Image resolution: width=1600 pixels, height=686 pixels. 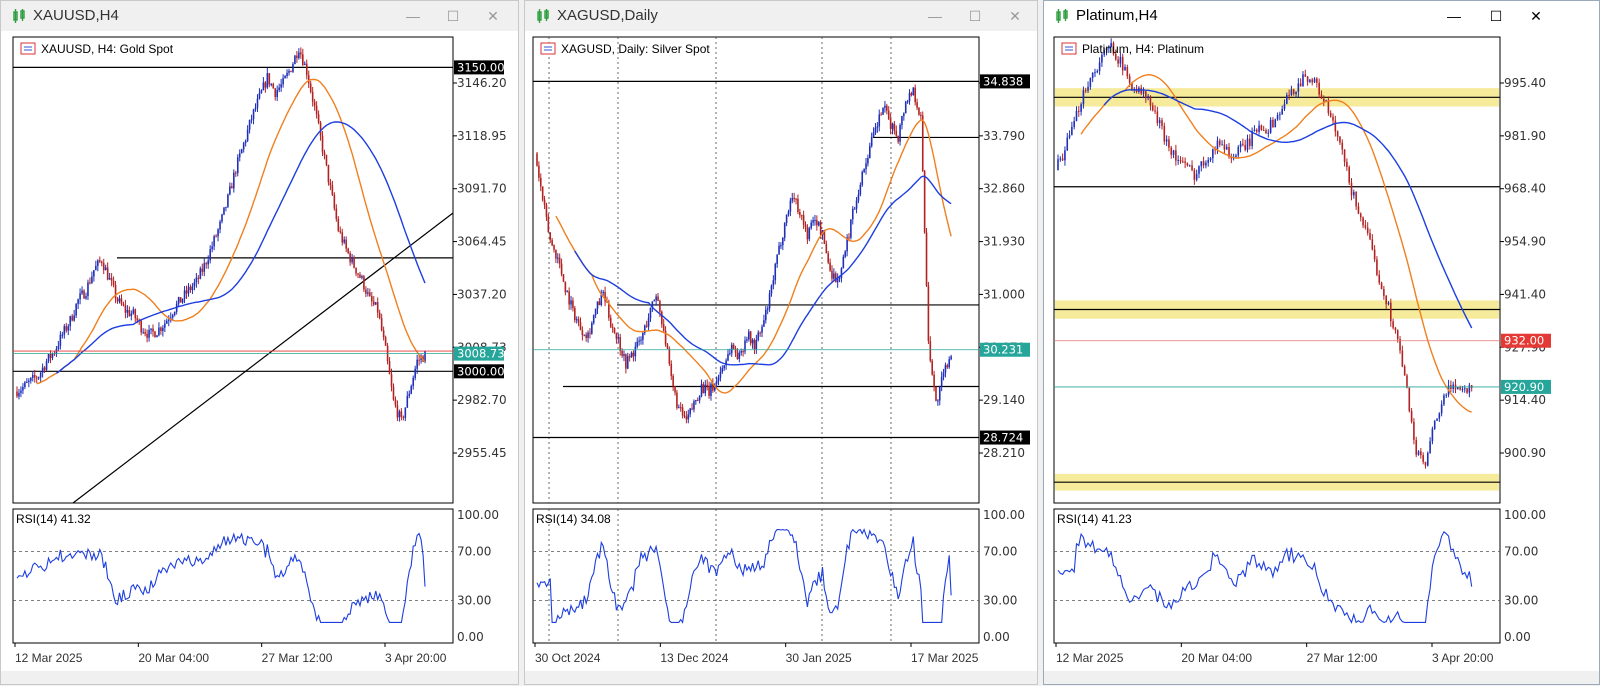 I want to click on time-axis-label: 17 Mar 2025, so click(x=945, y=658).